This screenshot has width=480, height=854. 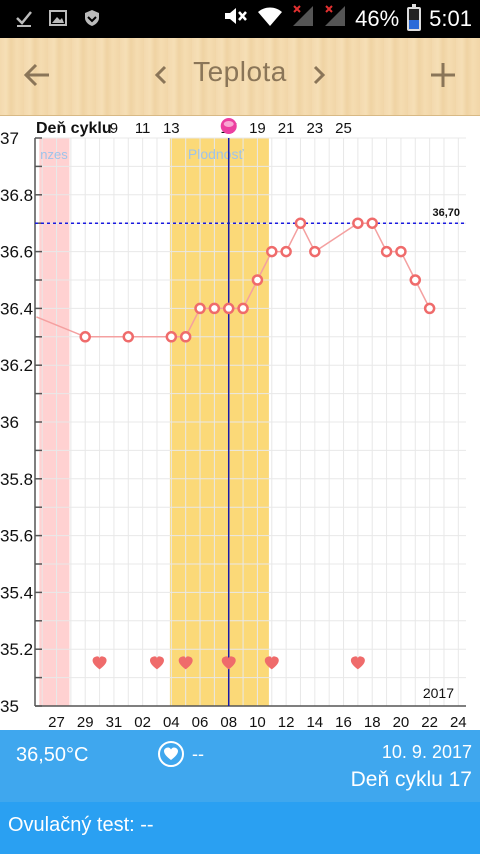 I want to click on chevron-right-icon, so click(x=319, y=75).